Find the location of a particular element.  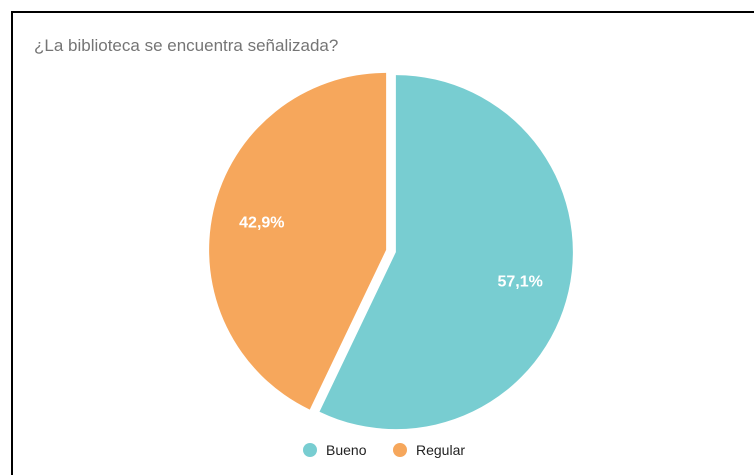

legend-item-bueno: Bueno is located at coordinates (334, 450).